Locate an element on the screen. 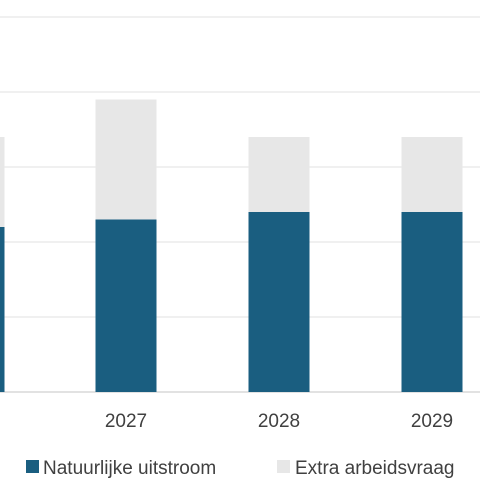  legend: Natuurlijke uitstroom Extra arbeidsvraag is located at coordinates (240, 468).